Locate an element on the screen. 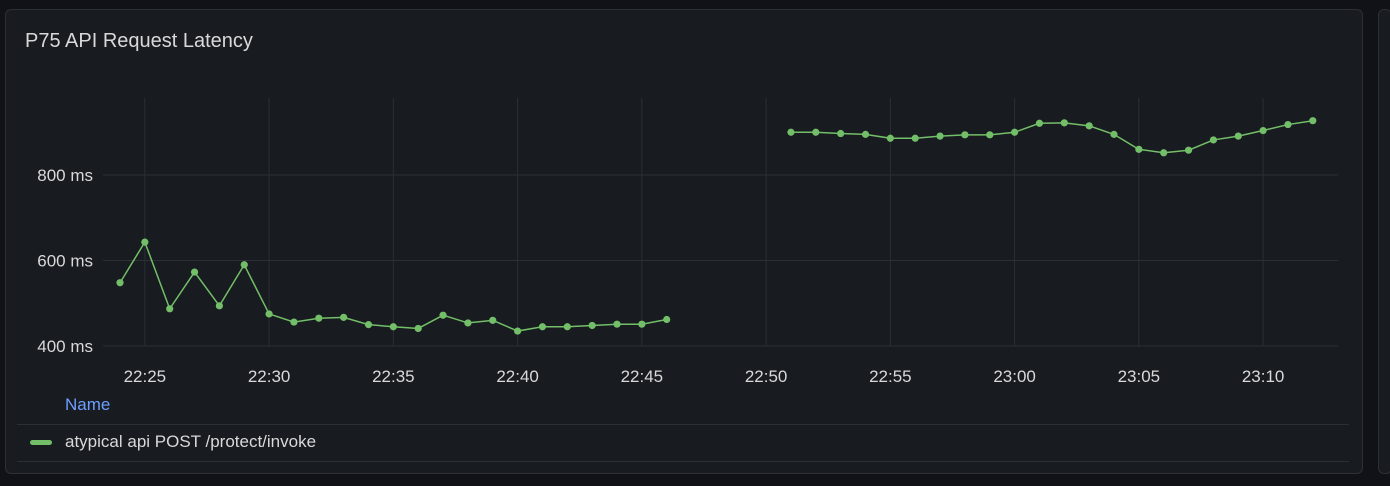 This screenshot has width=1390, height=486. x-tick-label: 23:00 is located at coordinates (1014, 376).